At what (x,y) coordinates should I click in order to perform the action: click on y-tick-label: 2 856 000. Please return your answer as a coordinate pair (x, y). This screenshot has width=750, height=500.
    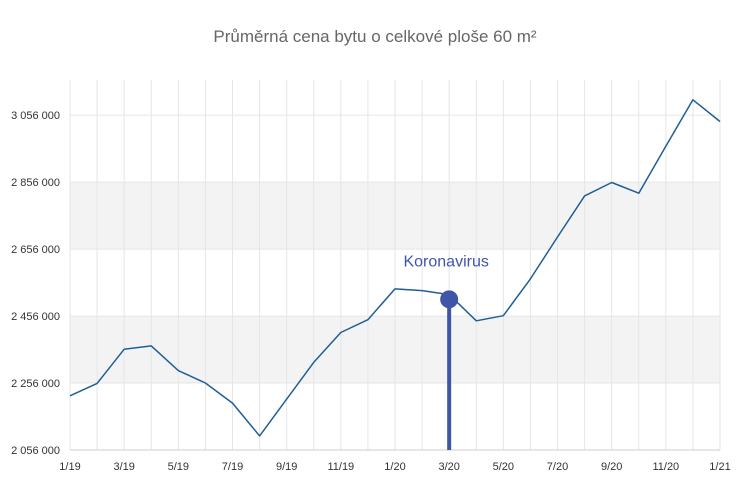
    Looking at the image, I should click on (35, 183).